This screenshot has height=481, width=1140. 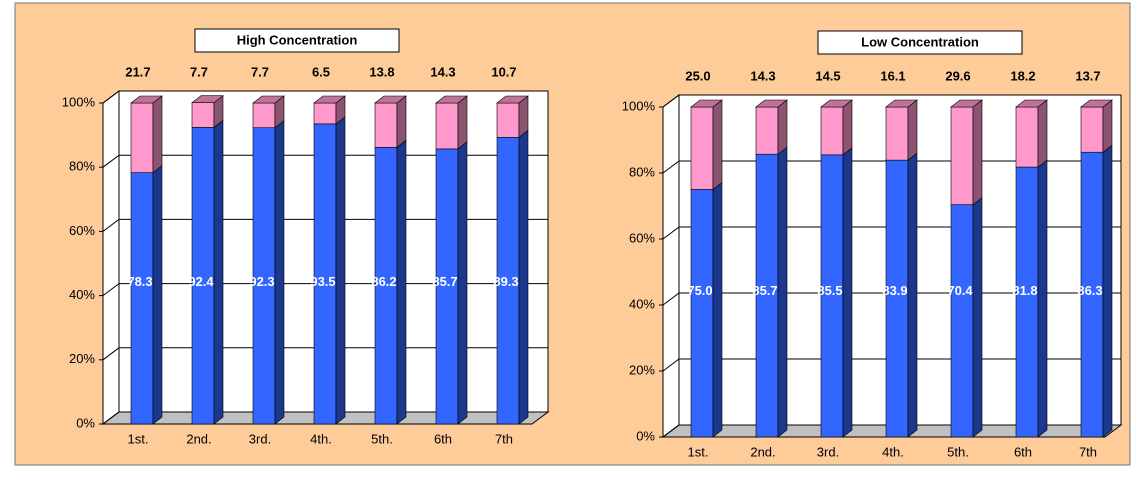 I want to click on bar-value-label: 86.2, so click(x=383, y=281).